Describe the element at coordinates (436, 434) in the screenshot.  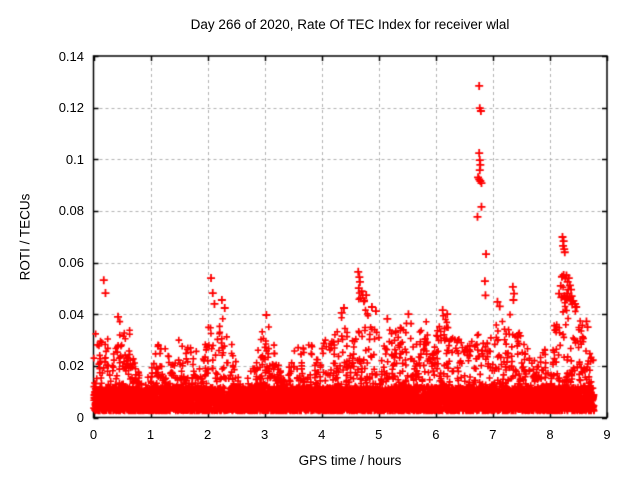
I see `x-tick-label: 6` at that location.